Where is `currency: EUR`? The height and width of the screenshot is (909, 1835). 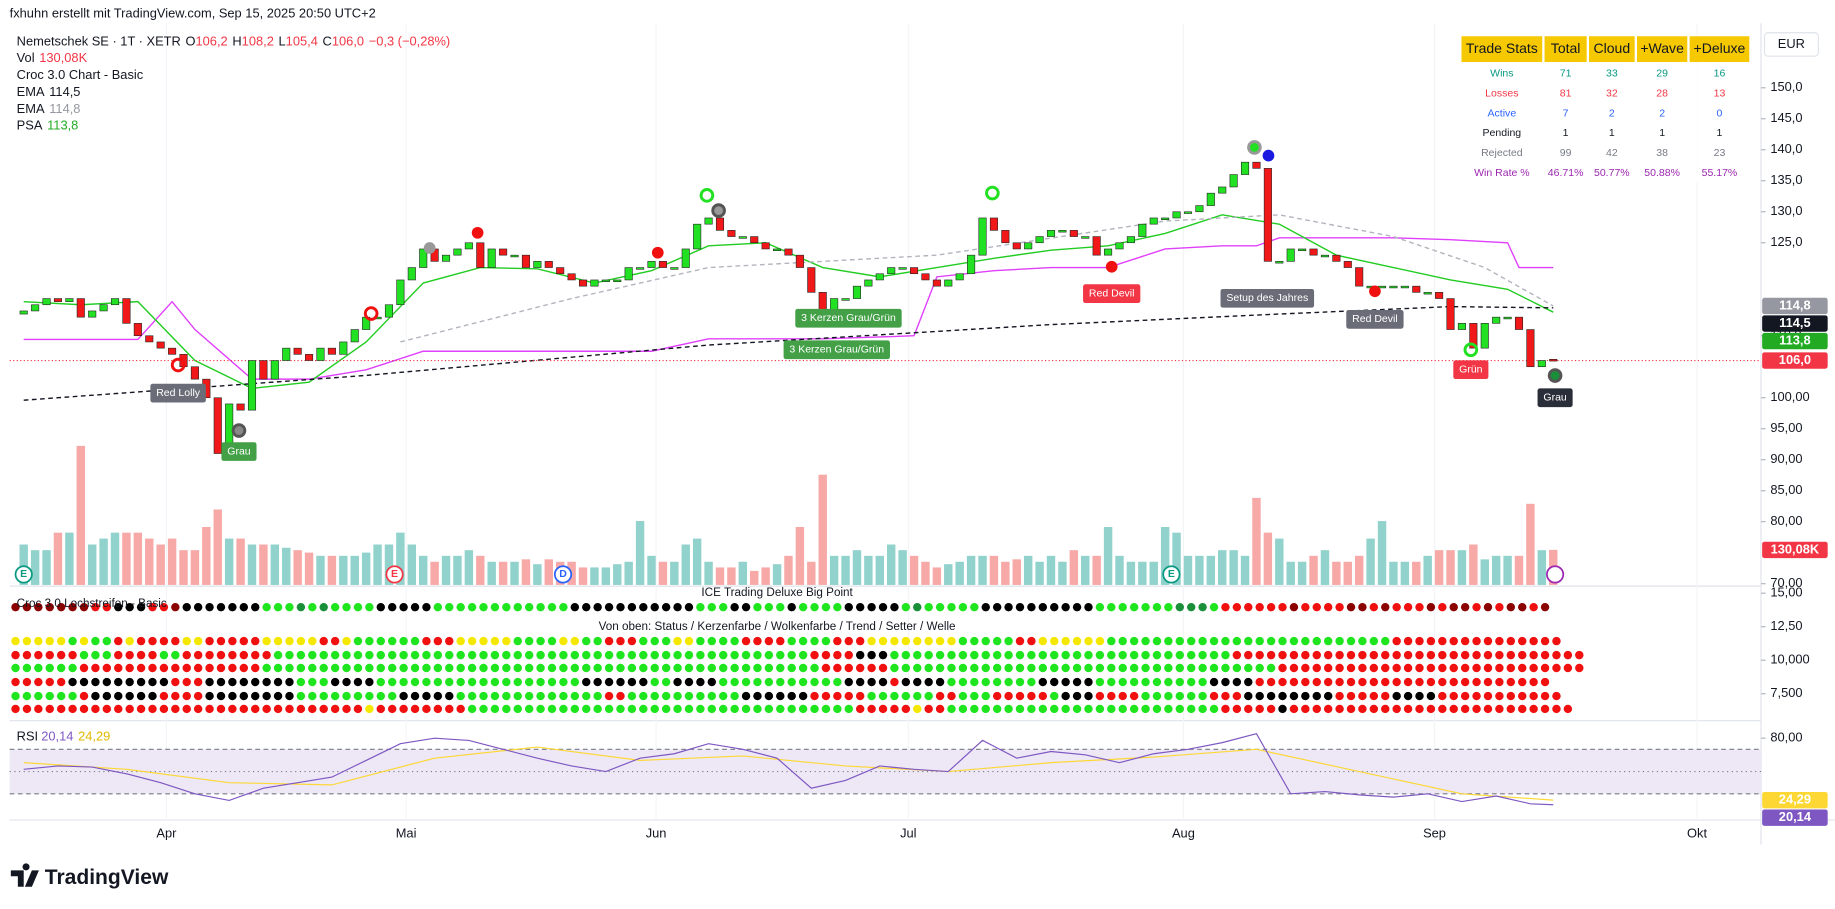
currency: EUR is located at coordinates (1791, 43).